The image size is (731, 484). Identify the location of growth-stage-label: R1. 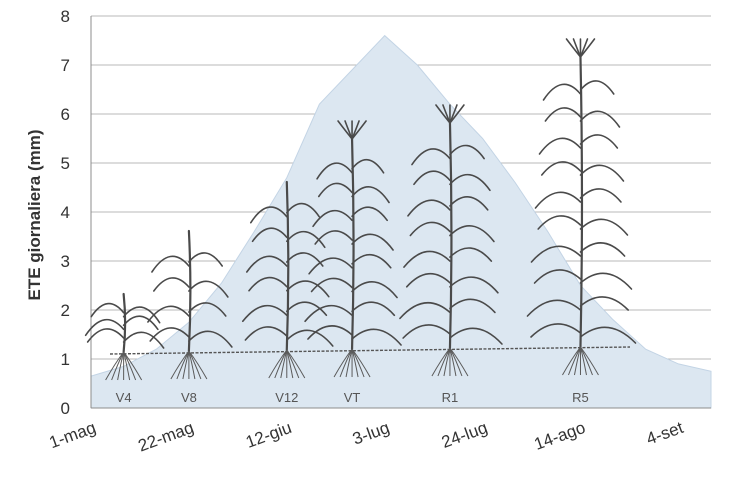
(450, 397).